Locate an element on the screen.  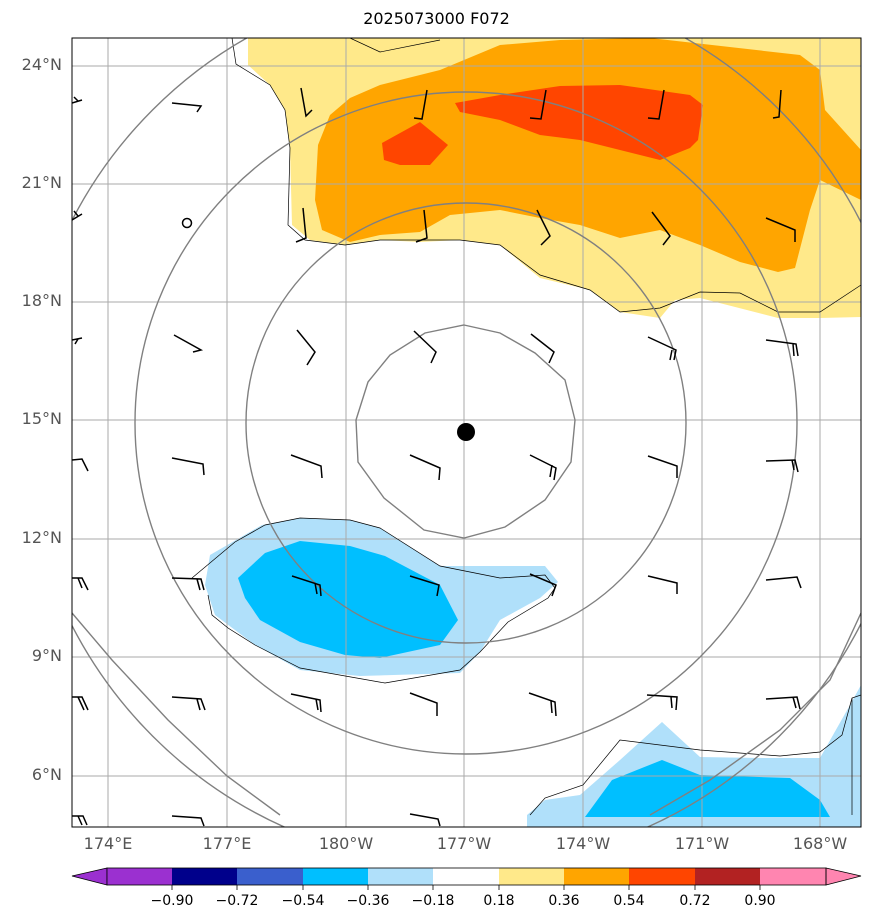
colorbar-extend-low is located at coordinates (89, 876).